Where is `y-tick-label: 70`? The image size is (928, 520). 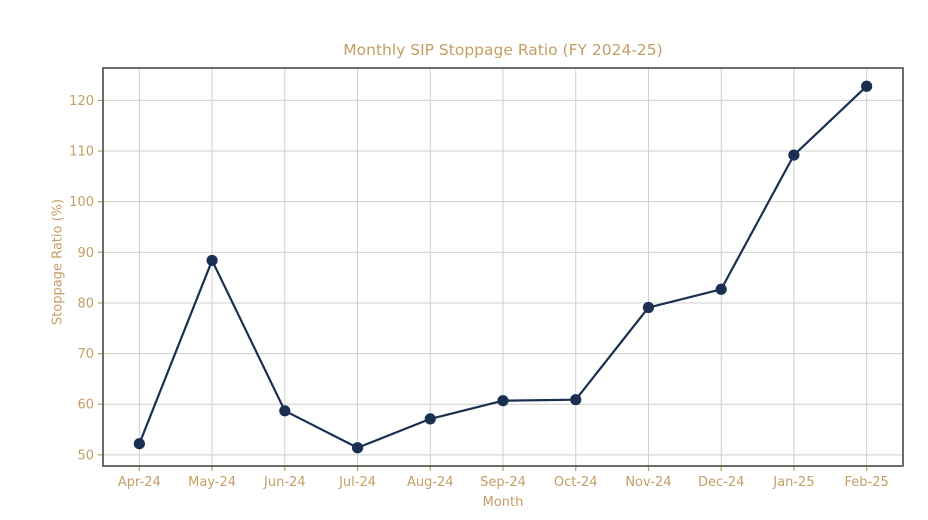
y-tick-label: 70 is located at coordinates (85, 354).